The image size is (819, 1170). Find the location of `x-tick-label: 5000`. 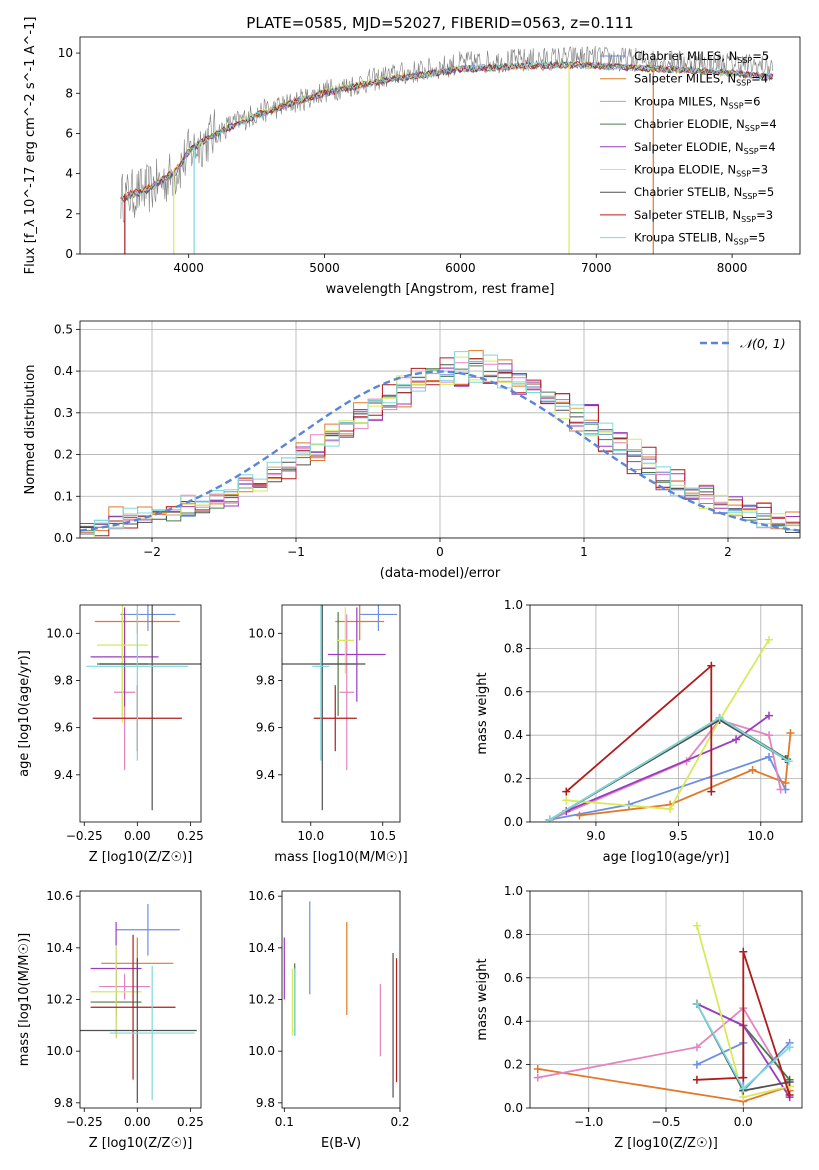

x-tick-label: 5000 is located at coordinates (324, 268).